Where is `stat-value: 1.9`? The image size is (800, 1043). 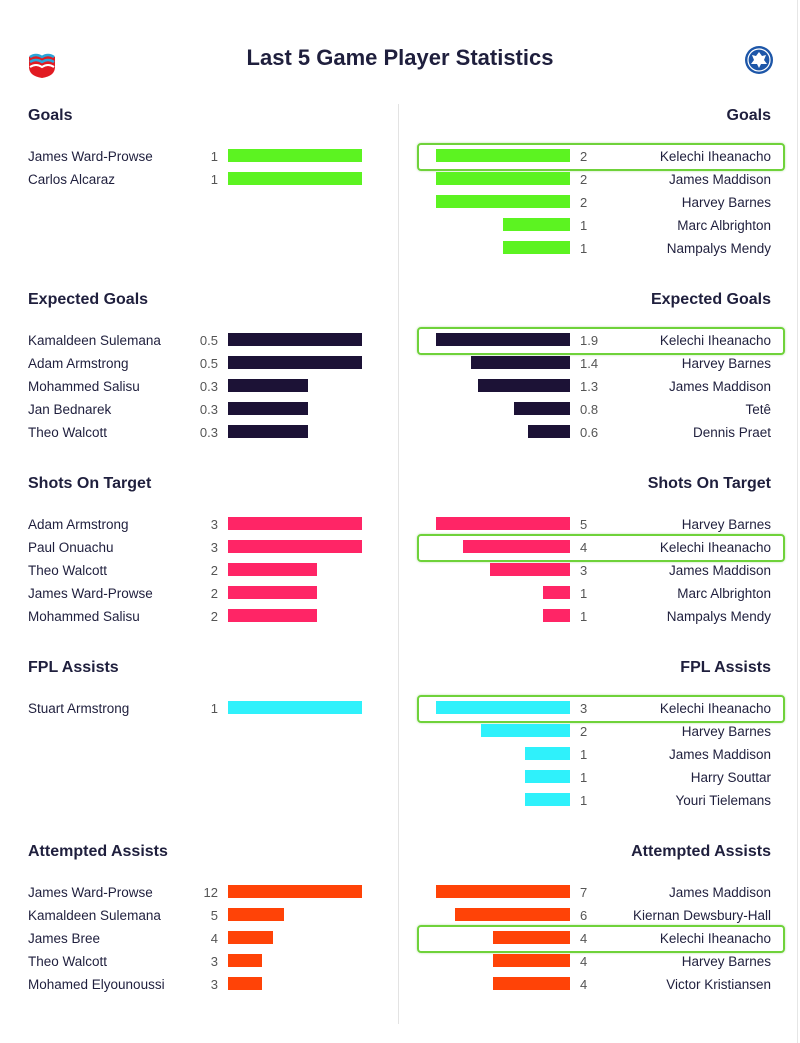
stat-value: 1.9 is located at coordinates (589, 340).